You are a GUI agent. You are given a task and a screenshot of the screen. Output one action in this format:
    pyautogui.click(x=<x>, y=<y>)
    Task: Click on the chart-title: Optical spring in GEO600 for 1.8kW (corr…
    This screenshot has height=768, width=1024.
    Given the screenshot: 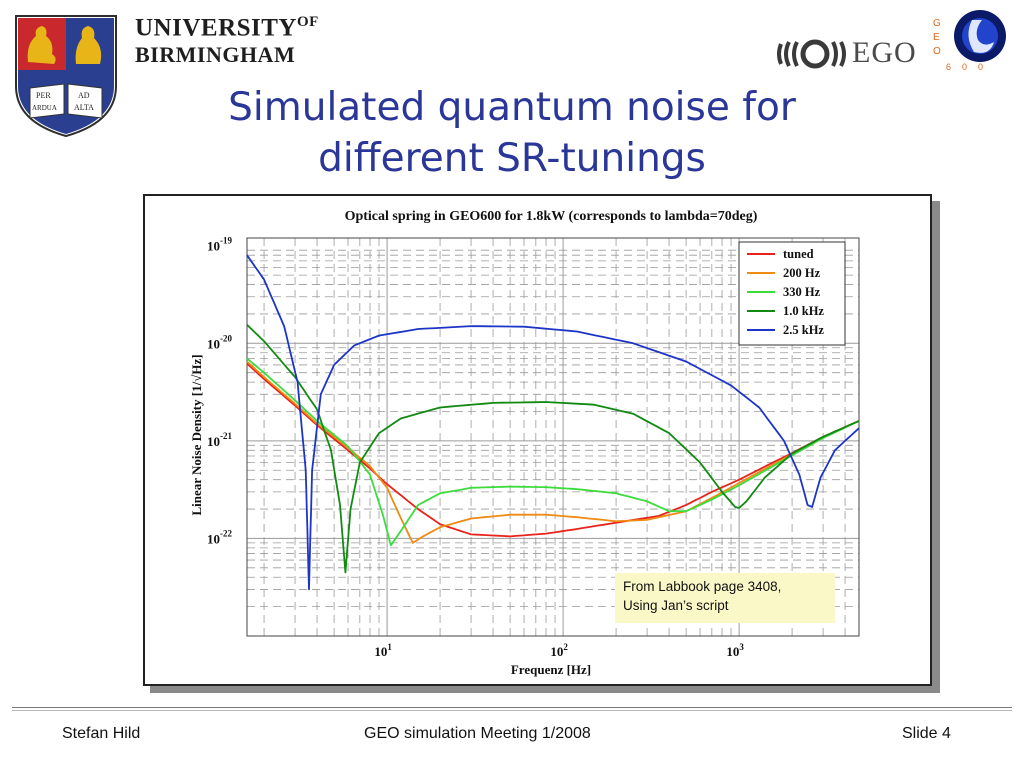 What is the action you would take?
    pyautogui.click(x=551, y=216)
    